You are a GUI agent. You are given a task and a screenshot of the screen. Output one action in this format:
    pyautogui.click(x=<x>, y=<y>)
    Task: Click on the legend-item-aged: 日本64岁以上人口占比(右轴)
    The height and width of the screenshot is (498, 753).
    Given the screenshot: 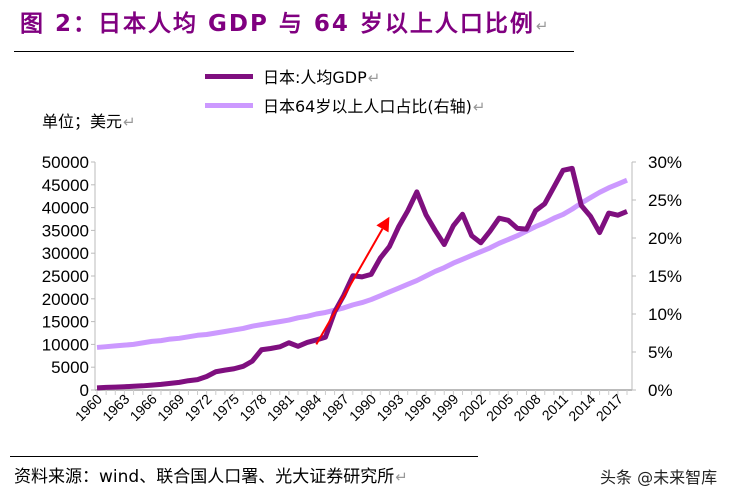 What is the action you would take?
    pyautogui.click(x=345, y=105)
    